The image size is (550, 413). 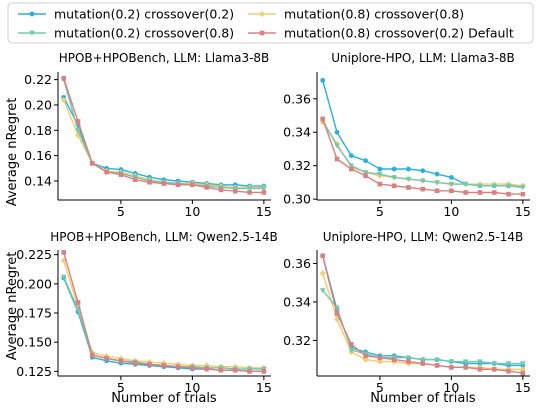 What do you see at coordinates (399, 33) in the screenshot?
I see `legend-label: mutation(0.8) crossover(0.2) Default` at bounding box center [399, 33].